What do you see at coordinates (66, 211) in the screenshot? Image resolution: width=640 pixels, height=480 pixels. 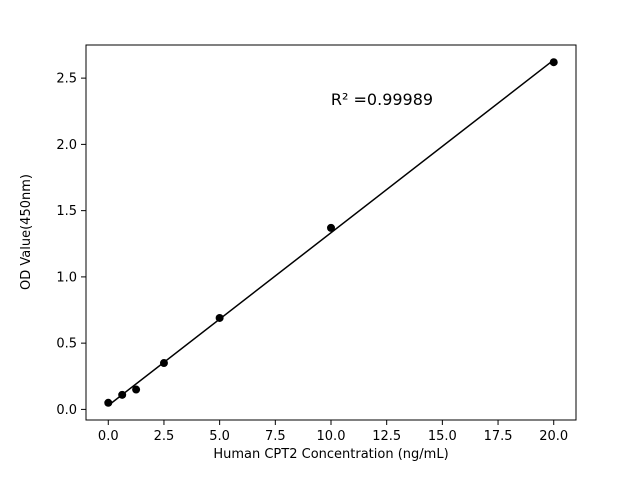 I see `y-tick-label: 1.5` at bounding box center [66, 211].